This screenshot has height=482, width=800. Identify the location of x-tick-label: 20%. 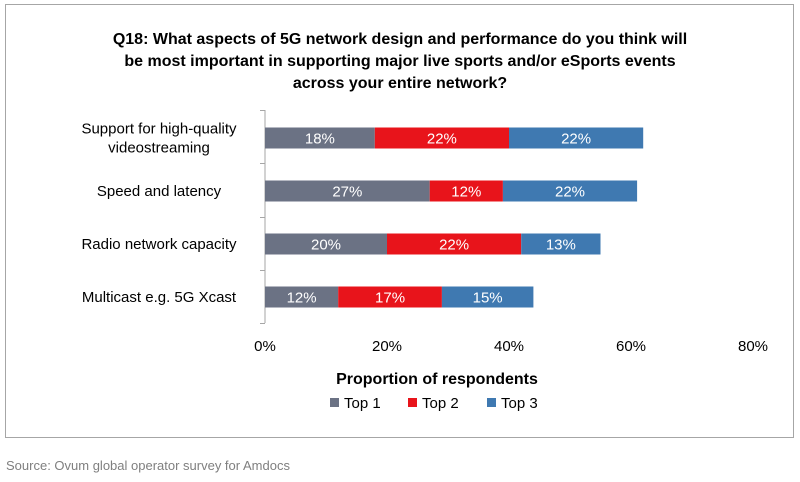
(387, 346).